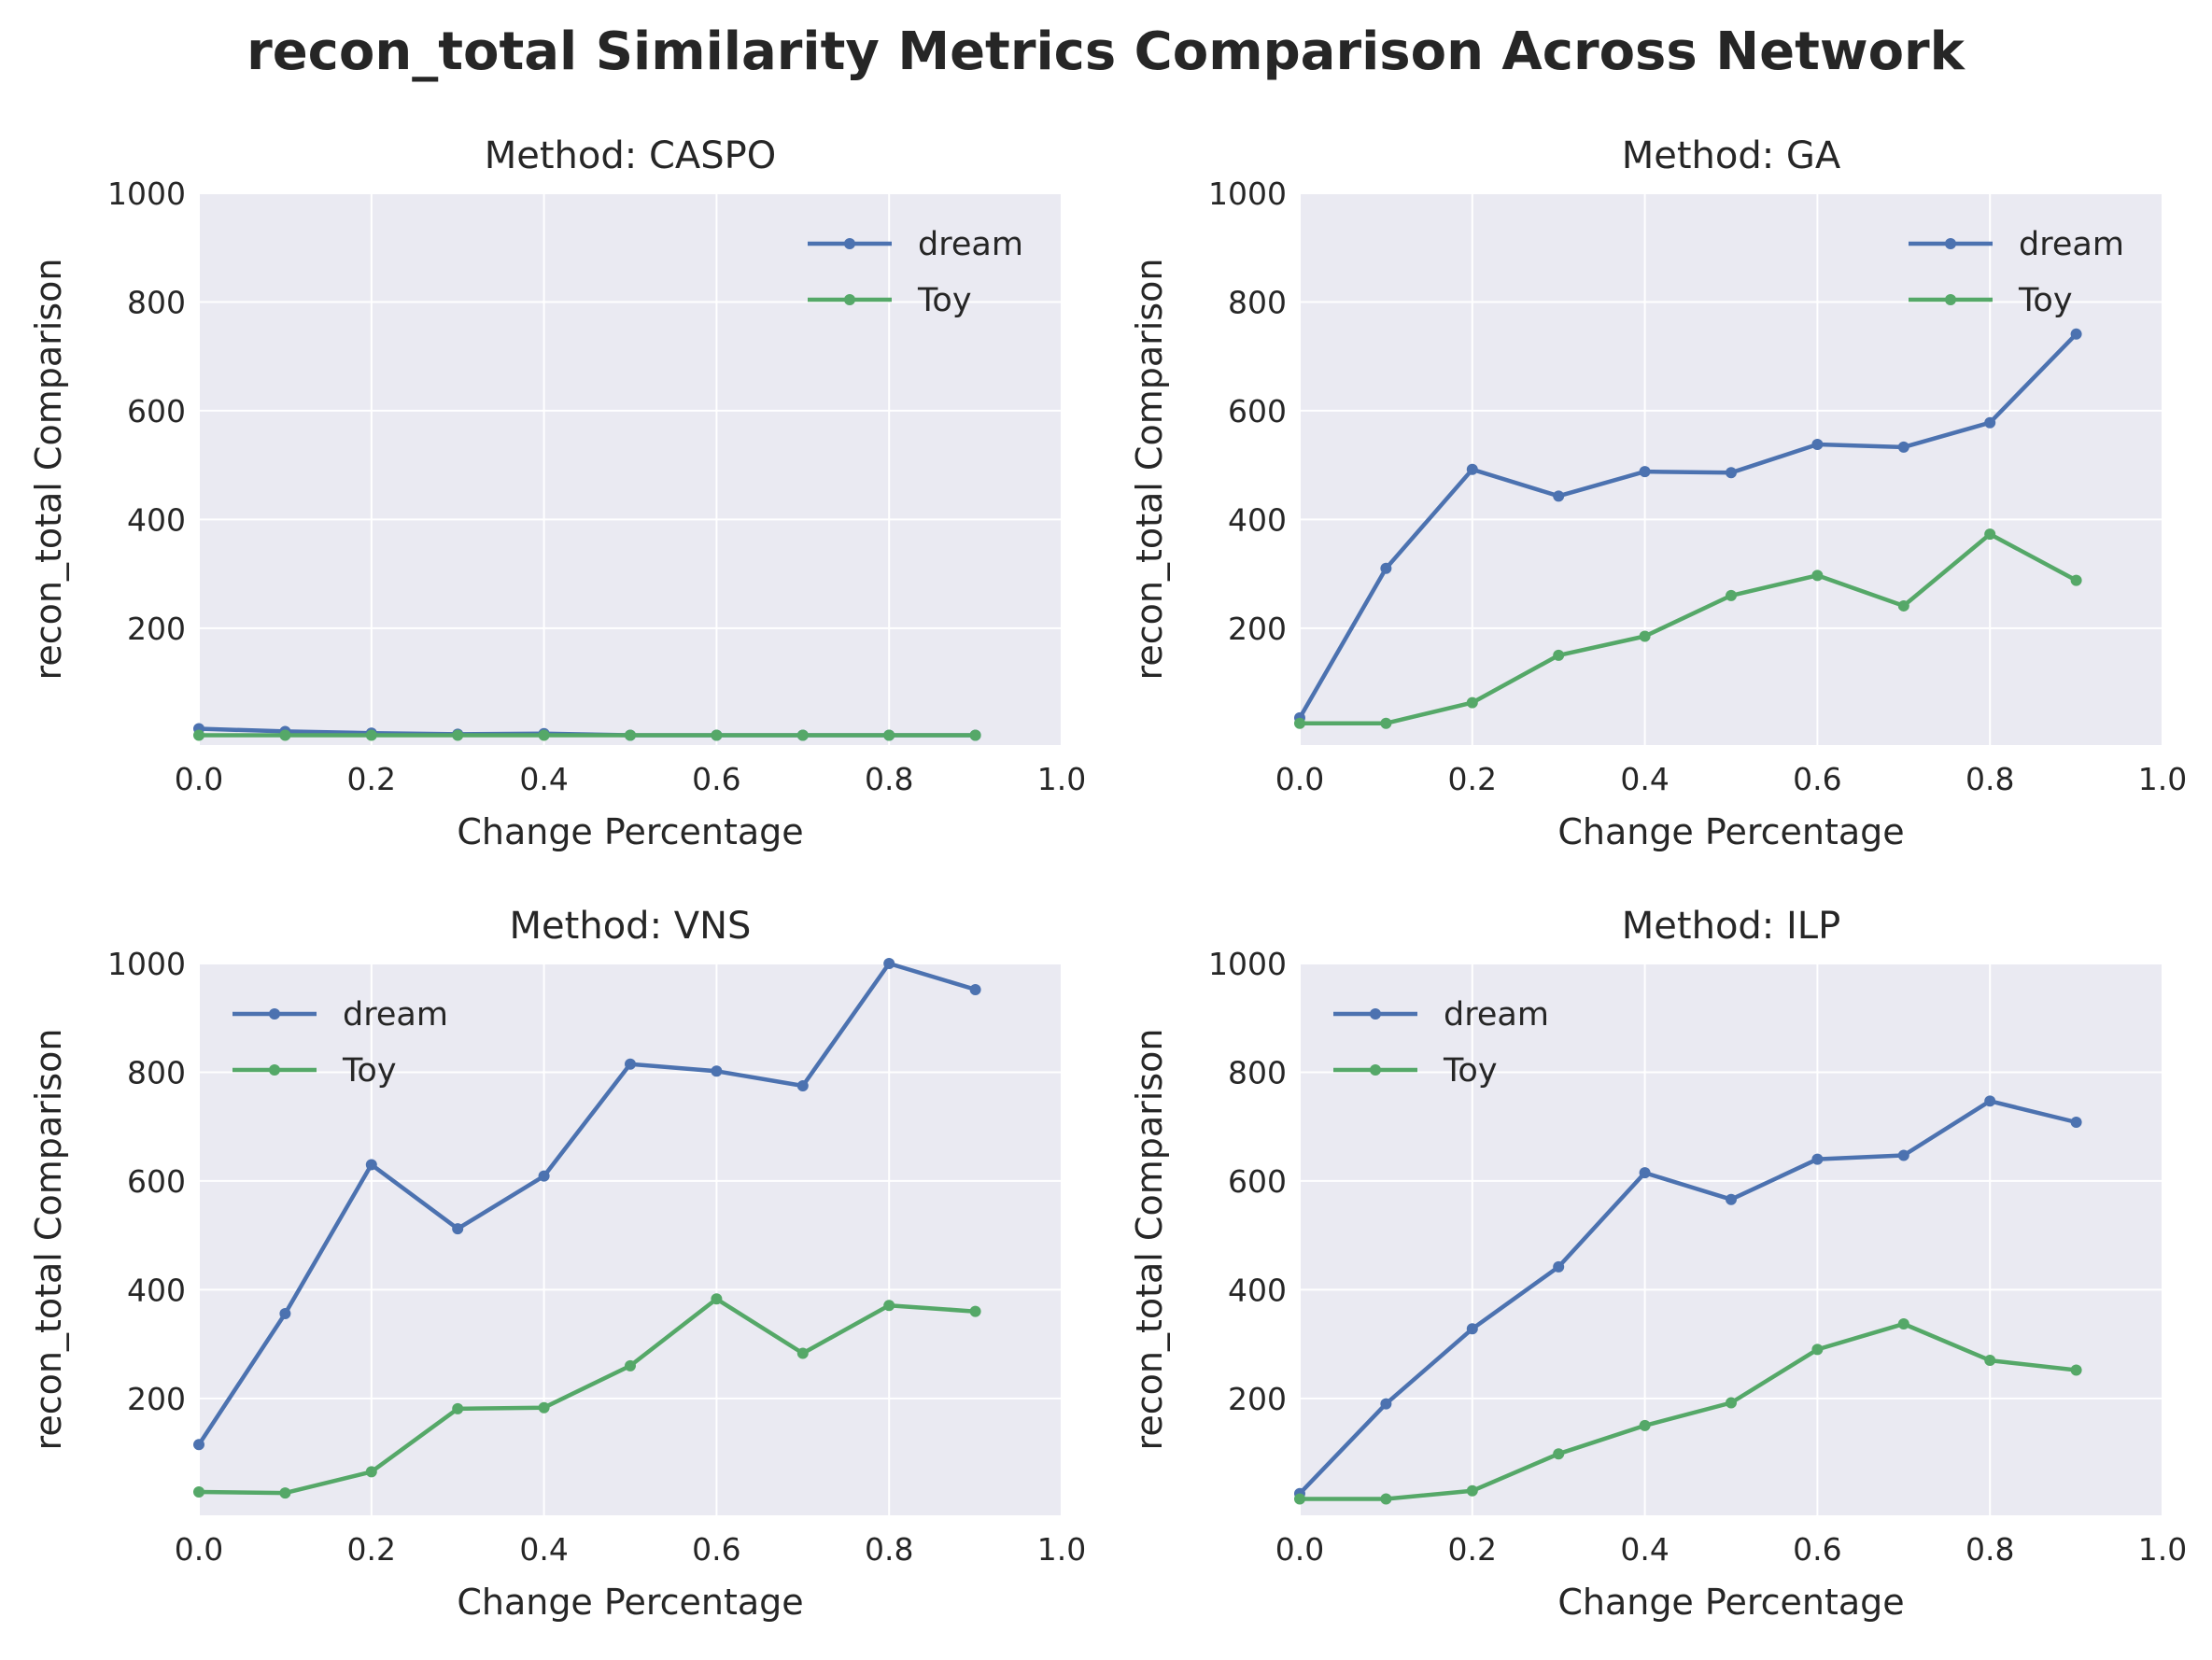 The height and width of the screenshot is (1660, 2212). I want to click on plot-area, so click(1731, 1239).